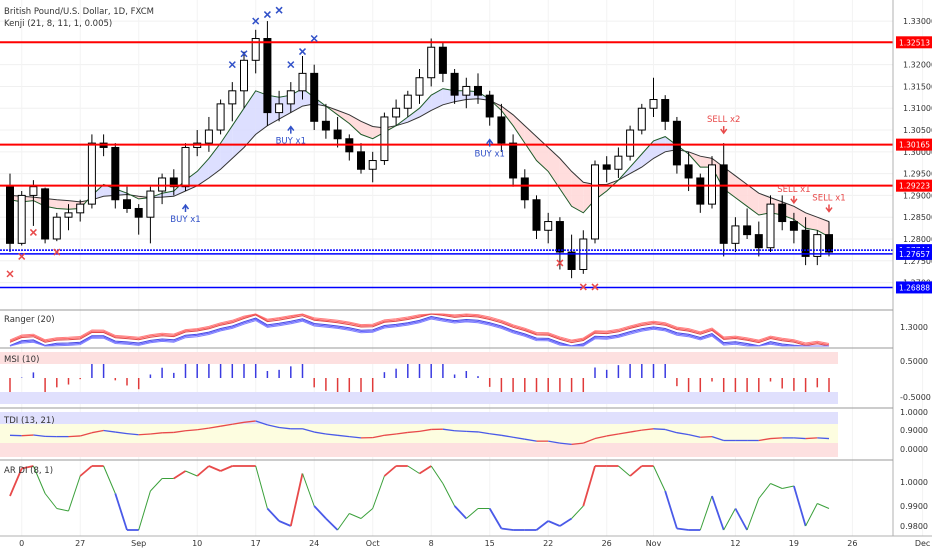  Describe the element at coordinates (419, 378) in the screenshot. I see `msi-bars` at that location.